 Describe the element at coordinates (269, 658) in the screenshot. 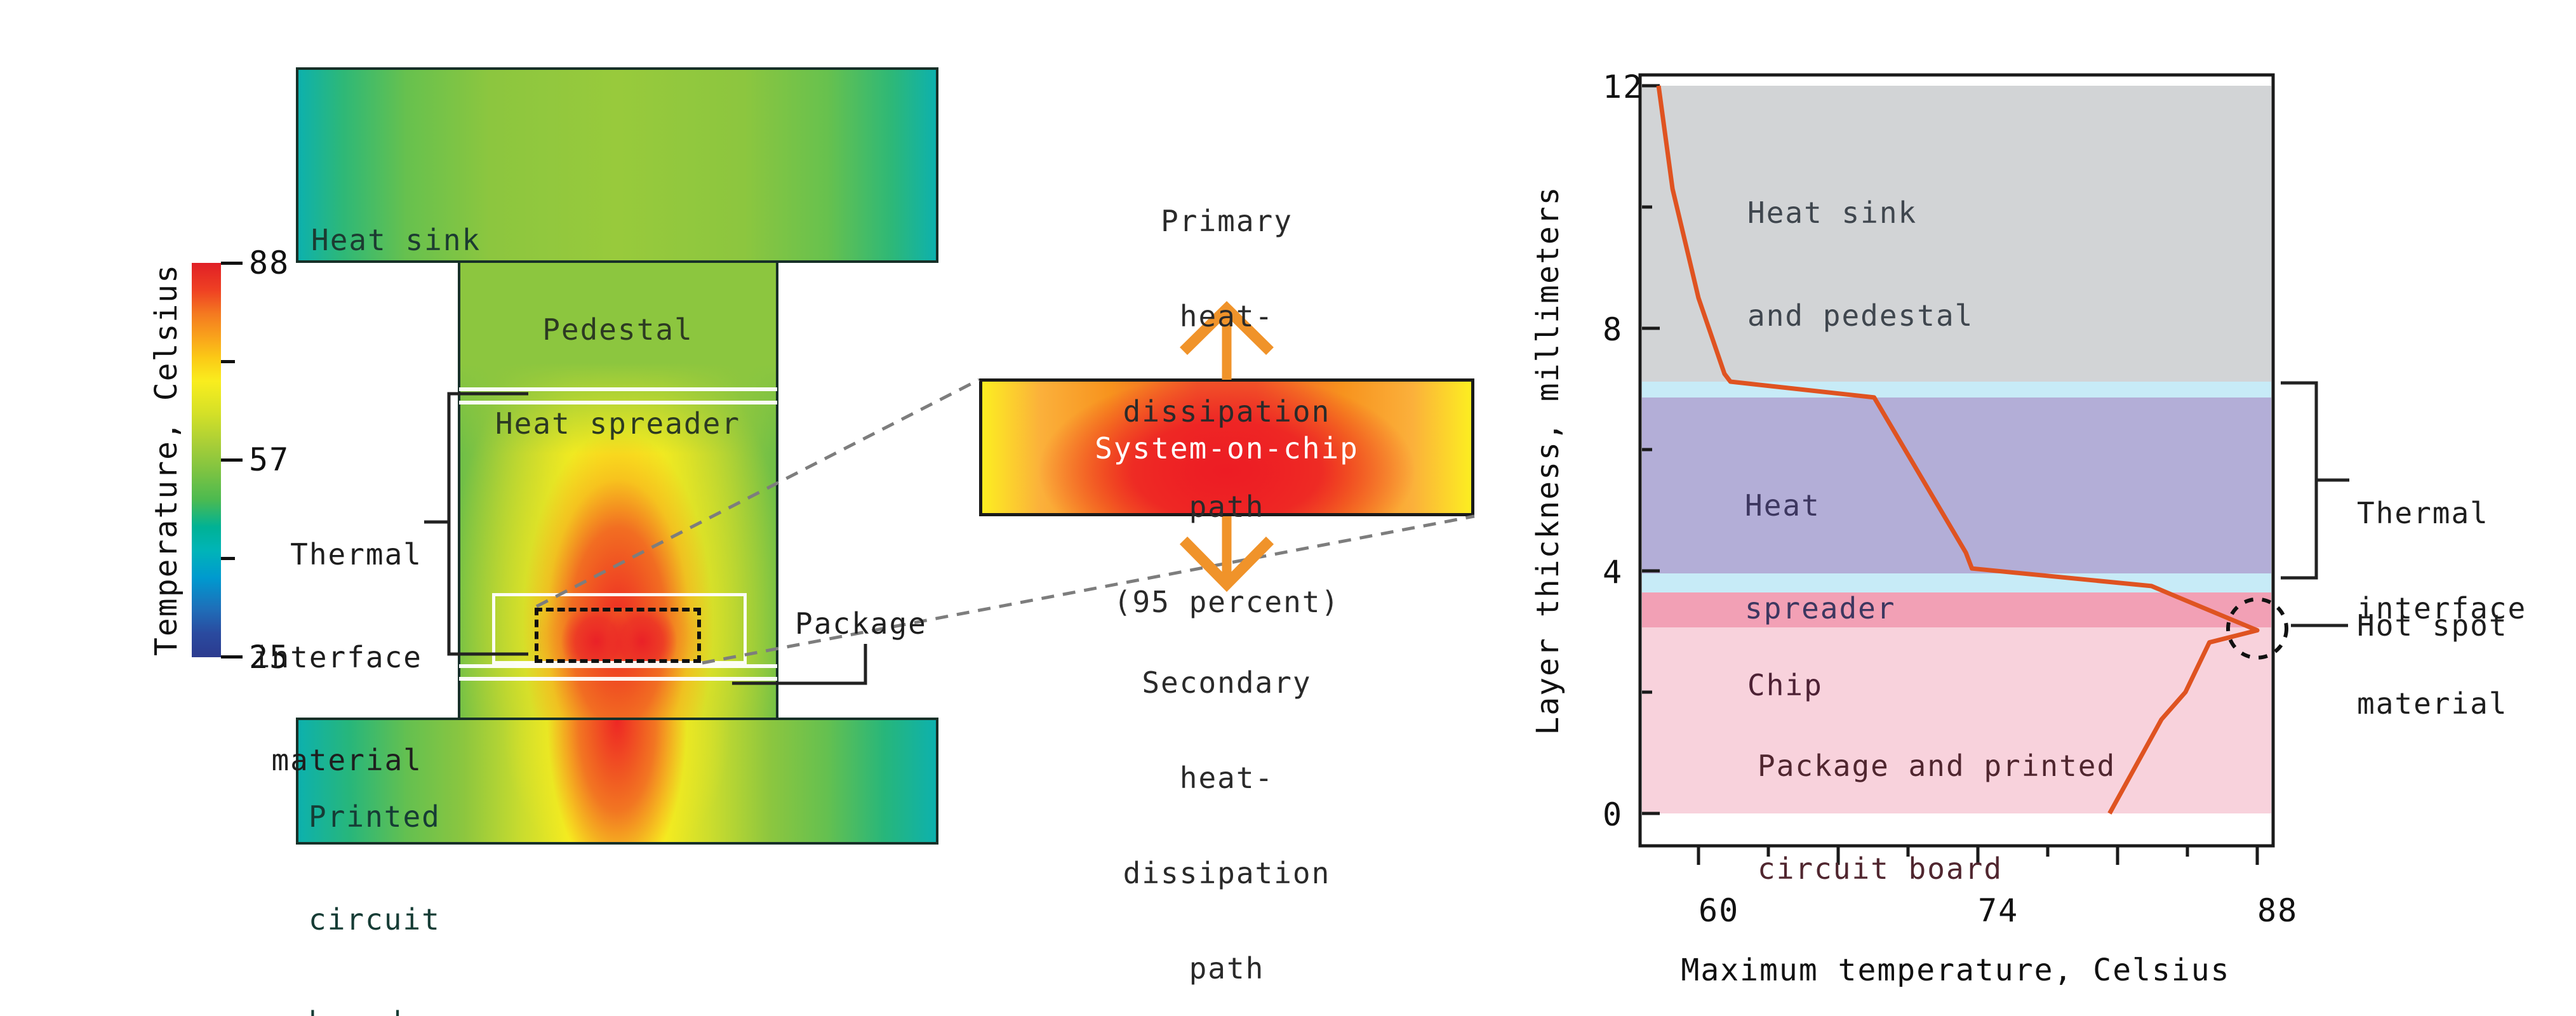

I see `colorbar-label-25: 25` at that location.